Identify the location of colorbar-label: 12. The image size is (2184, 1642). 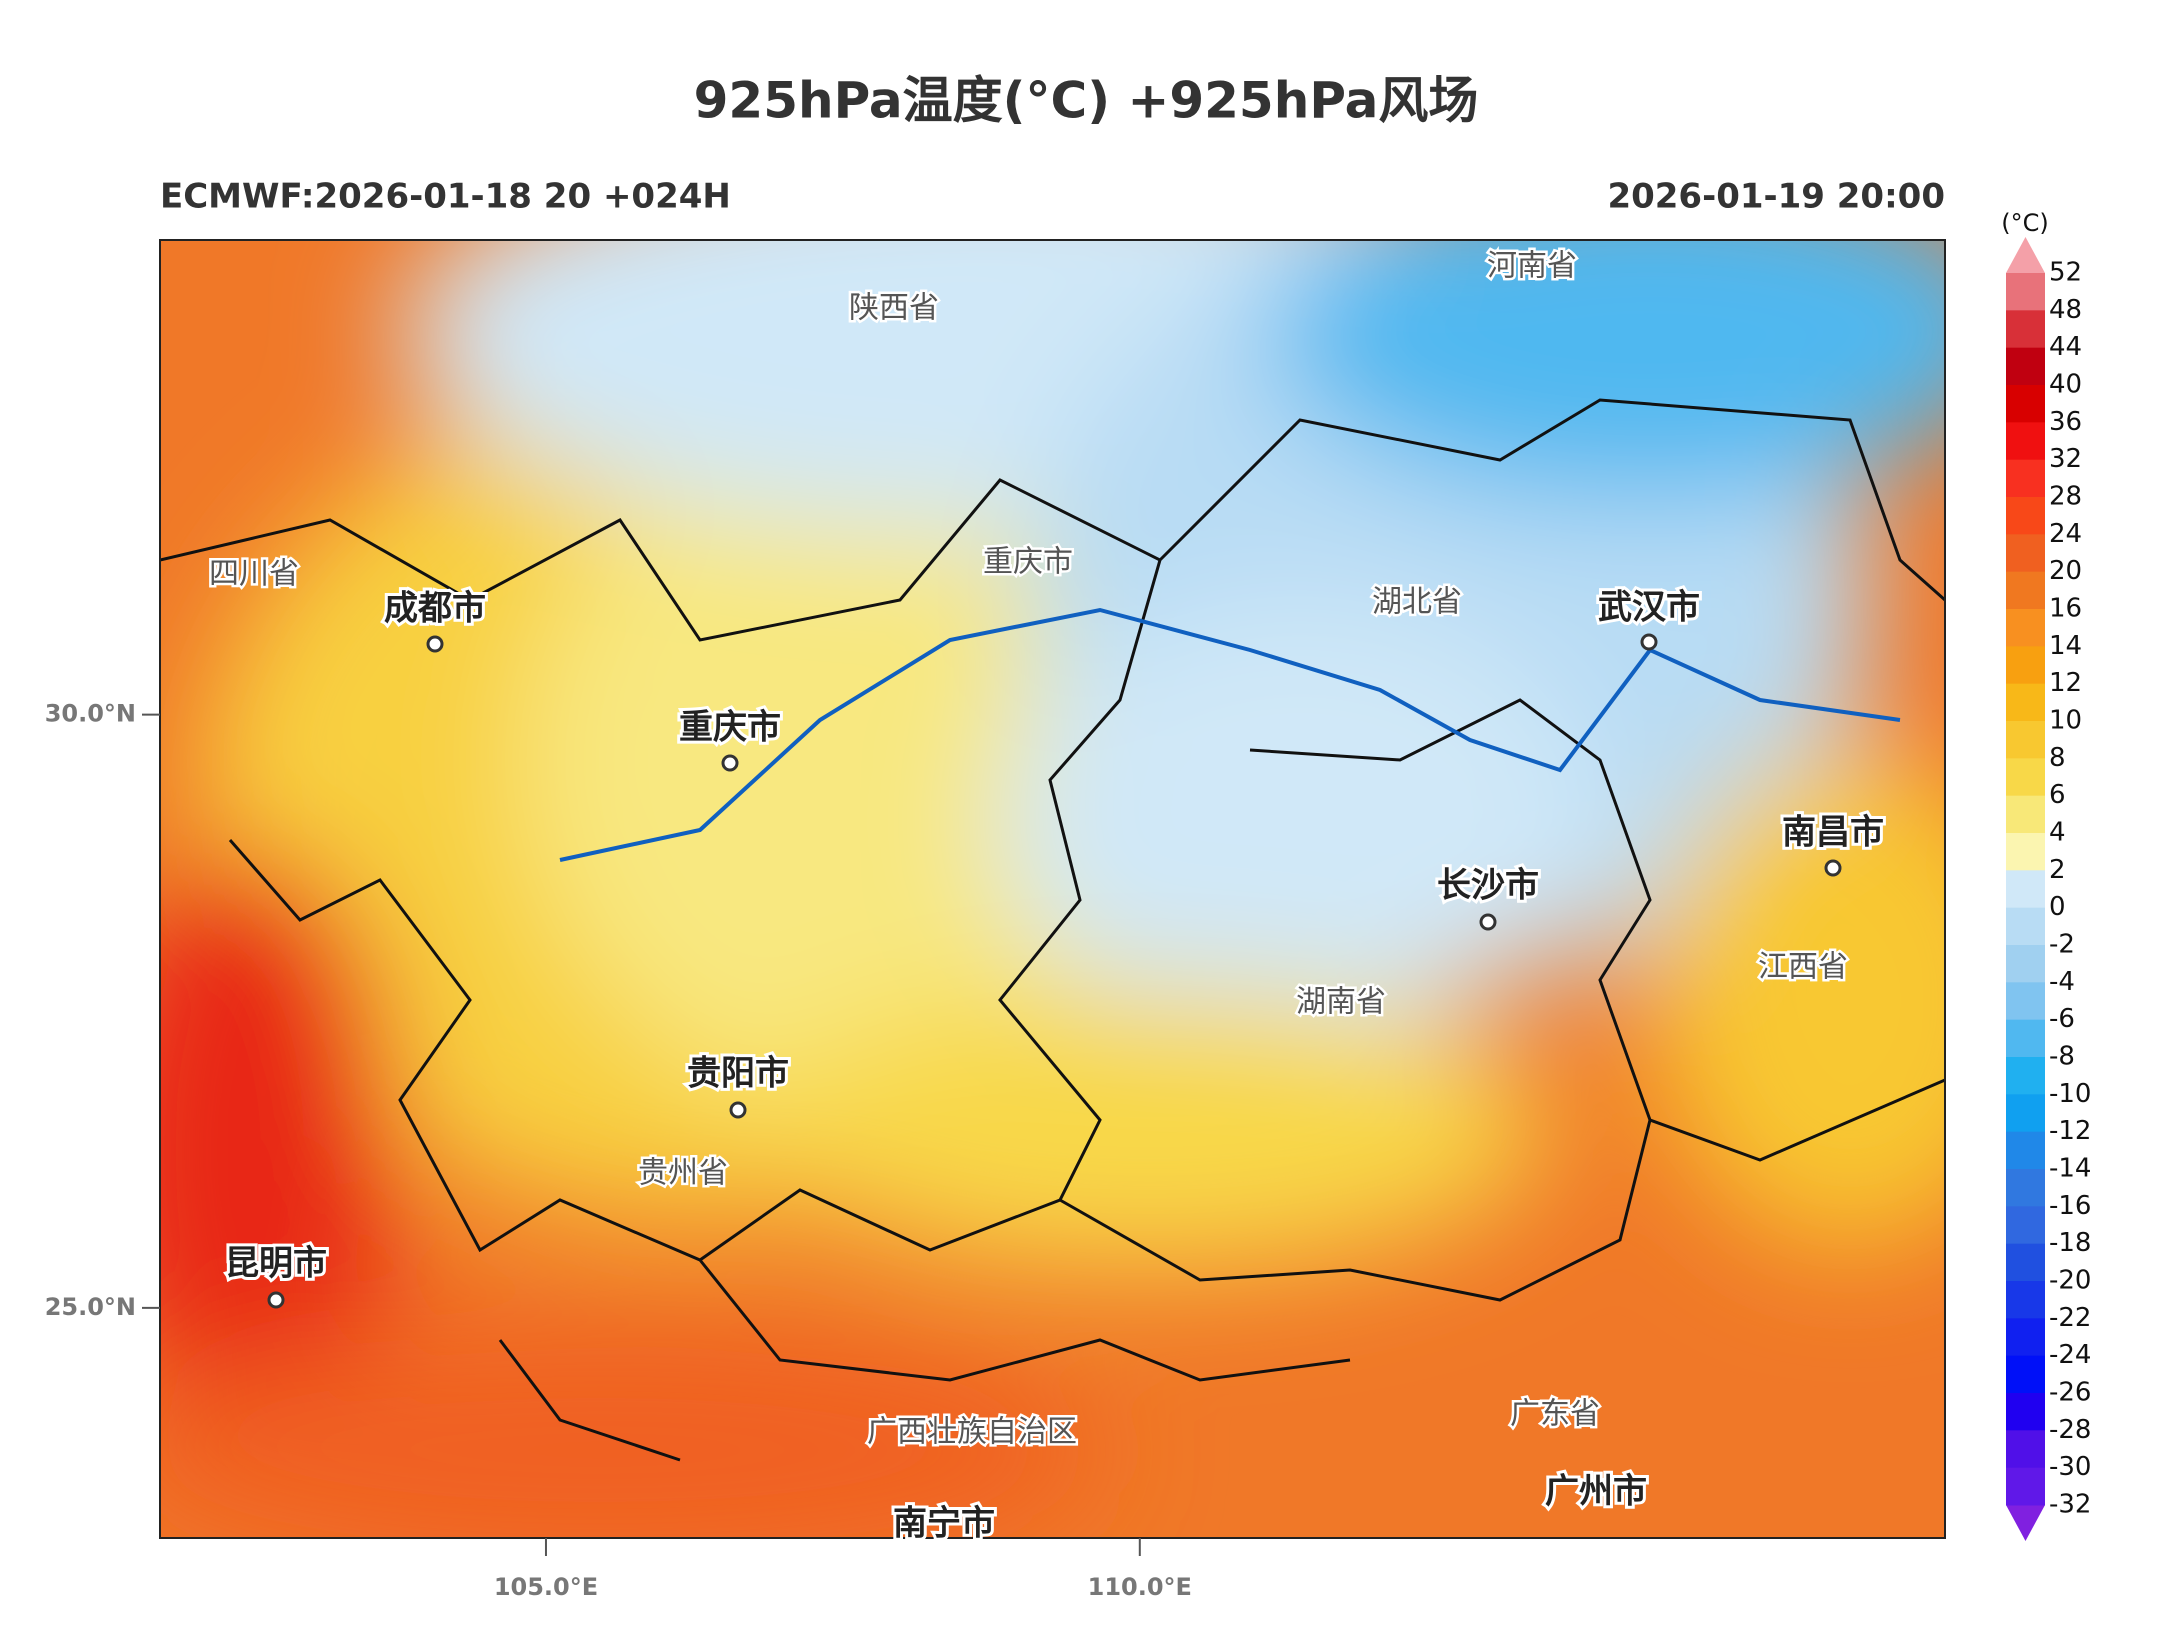
(2065, 683).